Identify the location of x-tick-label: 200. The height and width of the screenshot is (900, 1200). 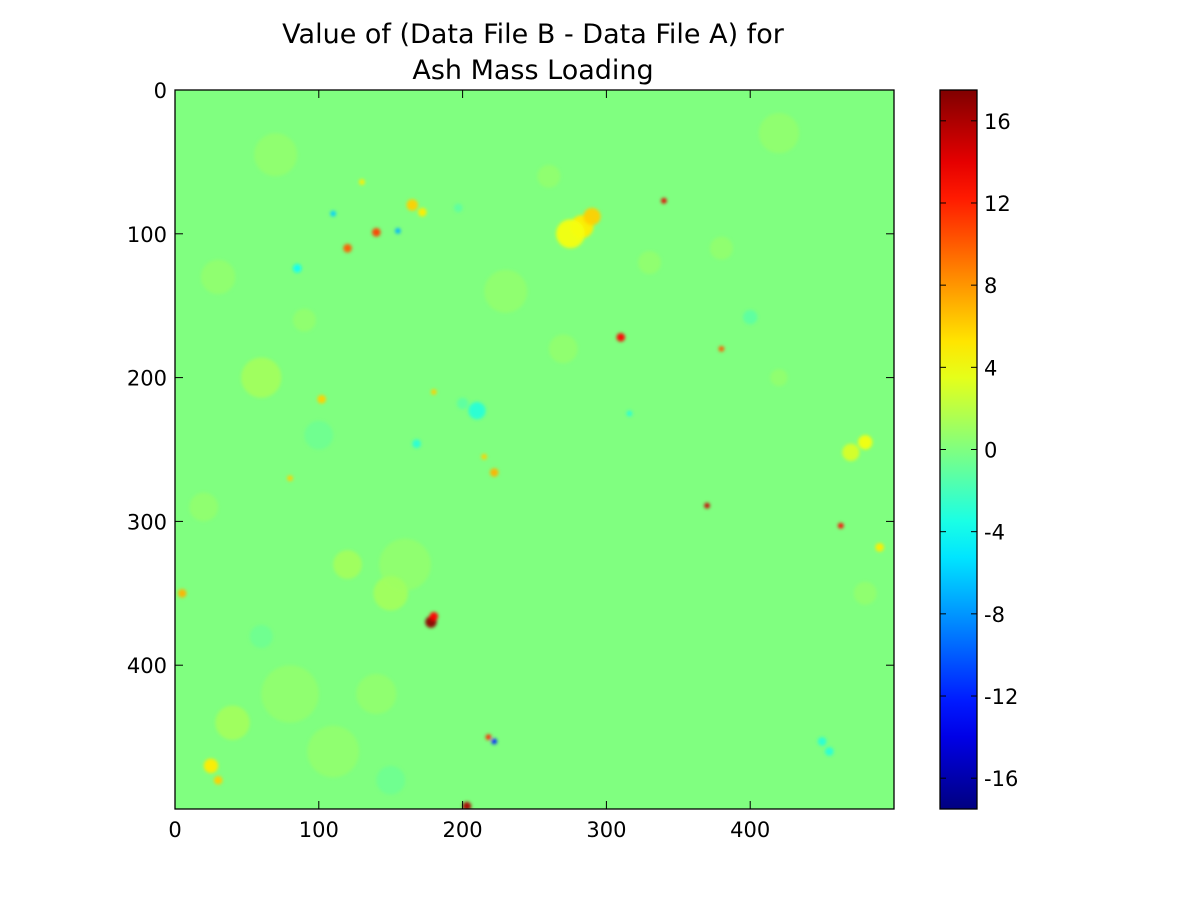
(463, 830).